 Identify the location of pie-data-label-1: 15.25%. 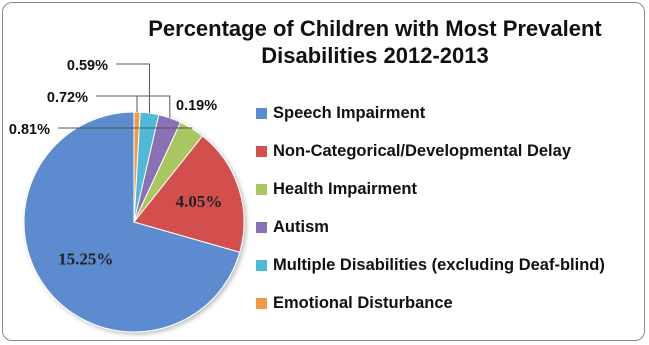
(85, 258).